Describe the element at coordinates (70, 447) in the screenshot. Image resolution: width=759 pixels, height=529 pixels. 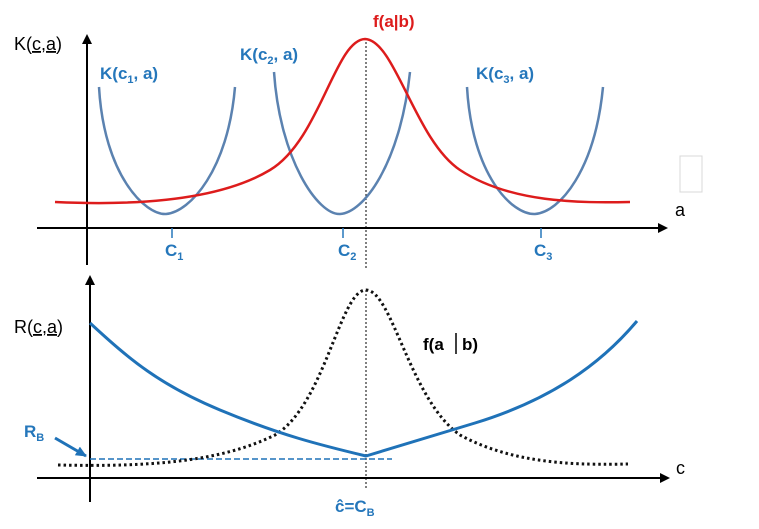
I see `bayes-risk-arrow` at that location.